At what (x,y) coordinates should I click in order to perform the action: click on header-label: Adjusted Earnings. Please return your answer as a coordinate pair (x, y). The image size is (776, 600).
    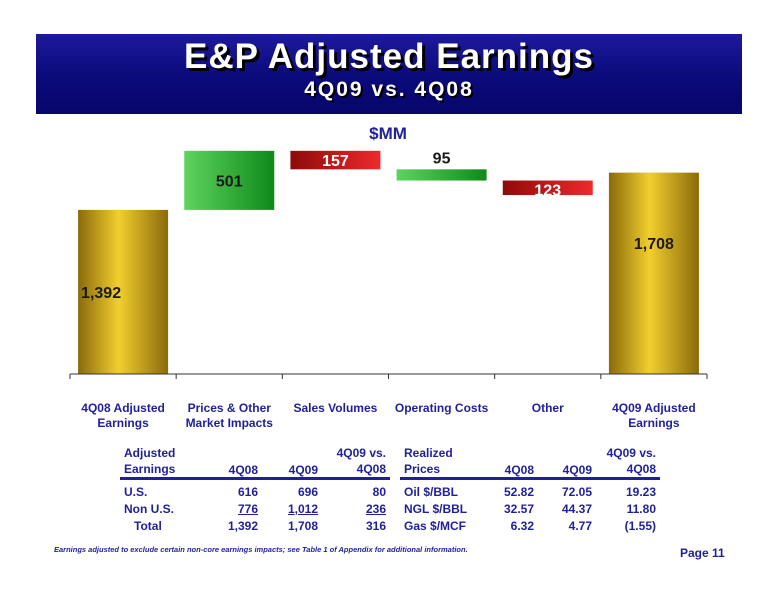
    Looking at the image, I should click on (150, 461).